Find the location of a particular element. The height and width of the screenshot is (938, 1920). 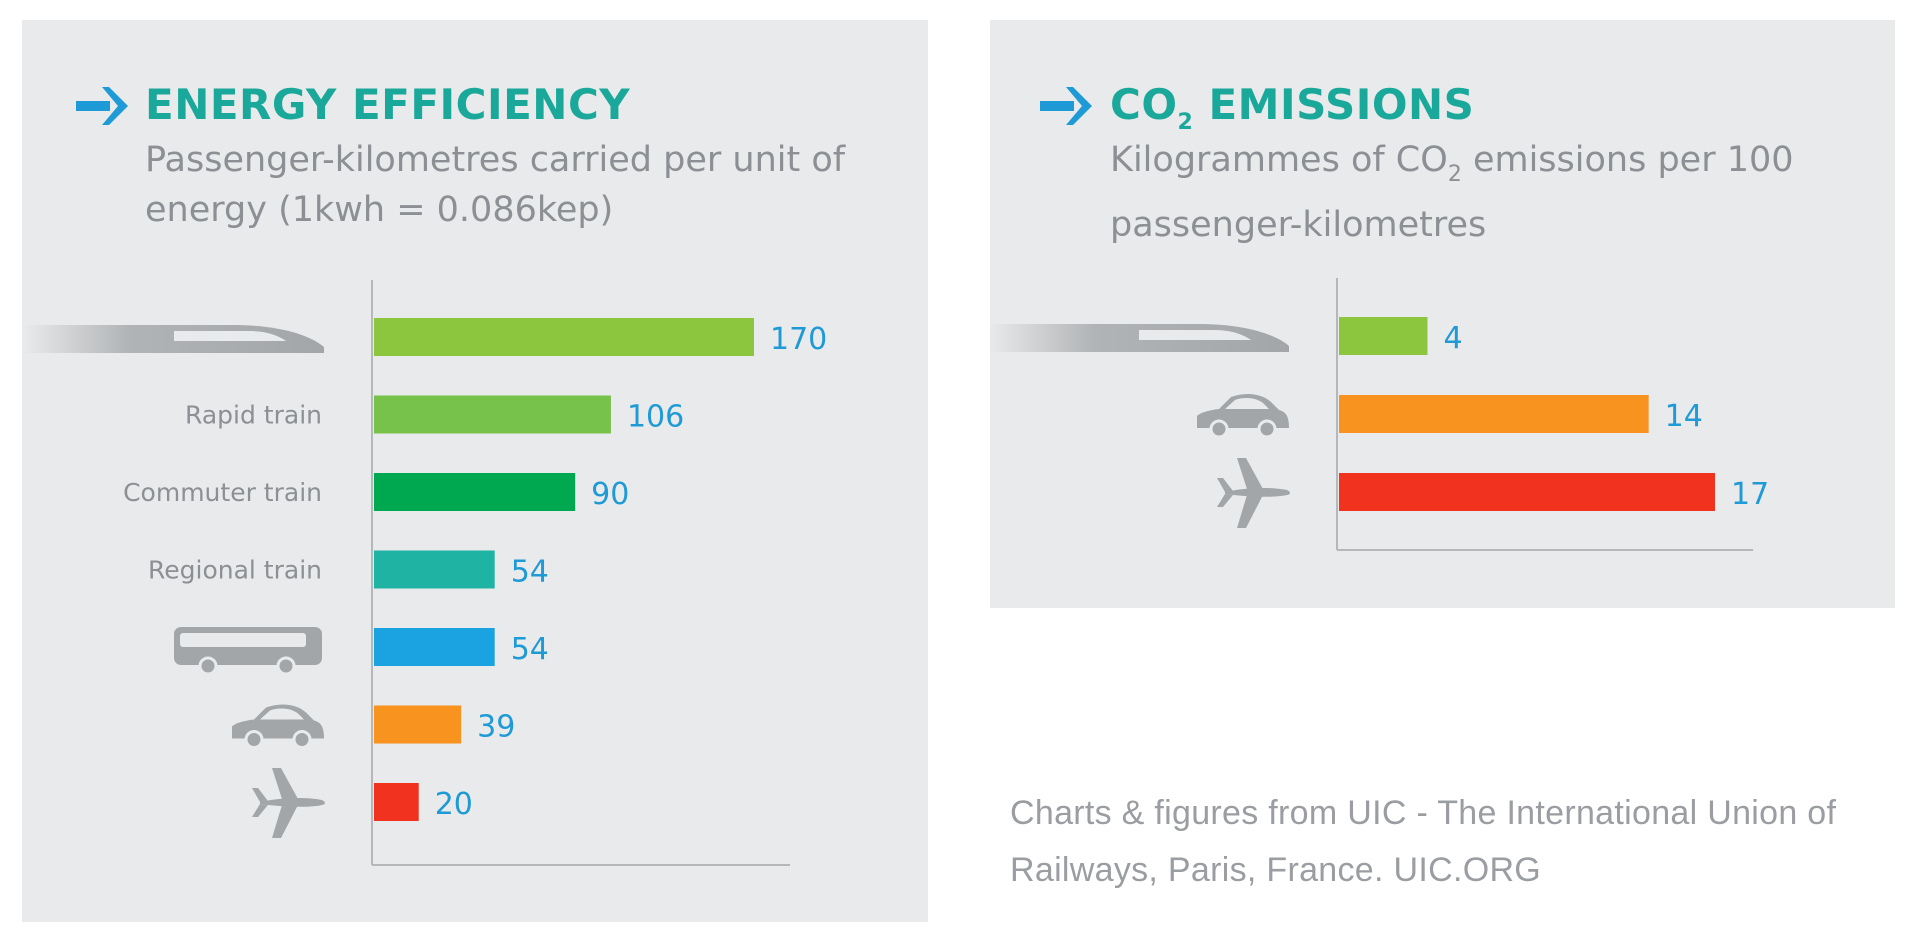

title-co: CO is located at coordinates (1144, 104).